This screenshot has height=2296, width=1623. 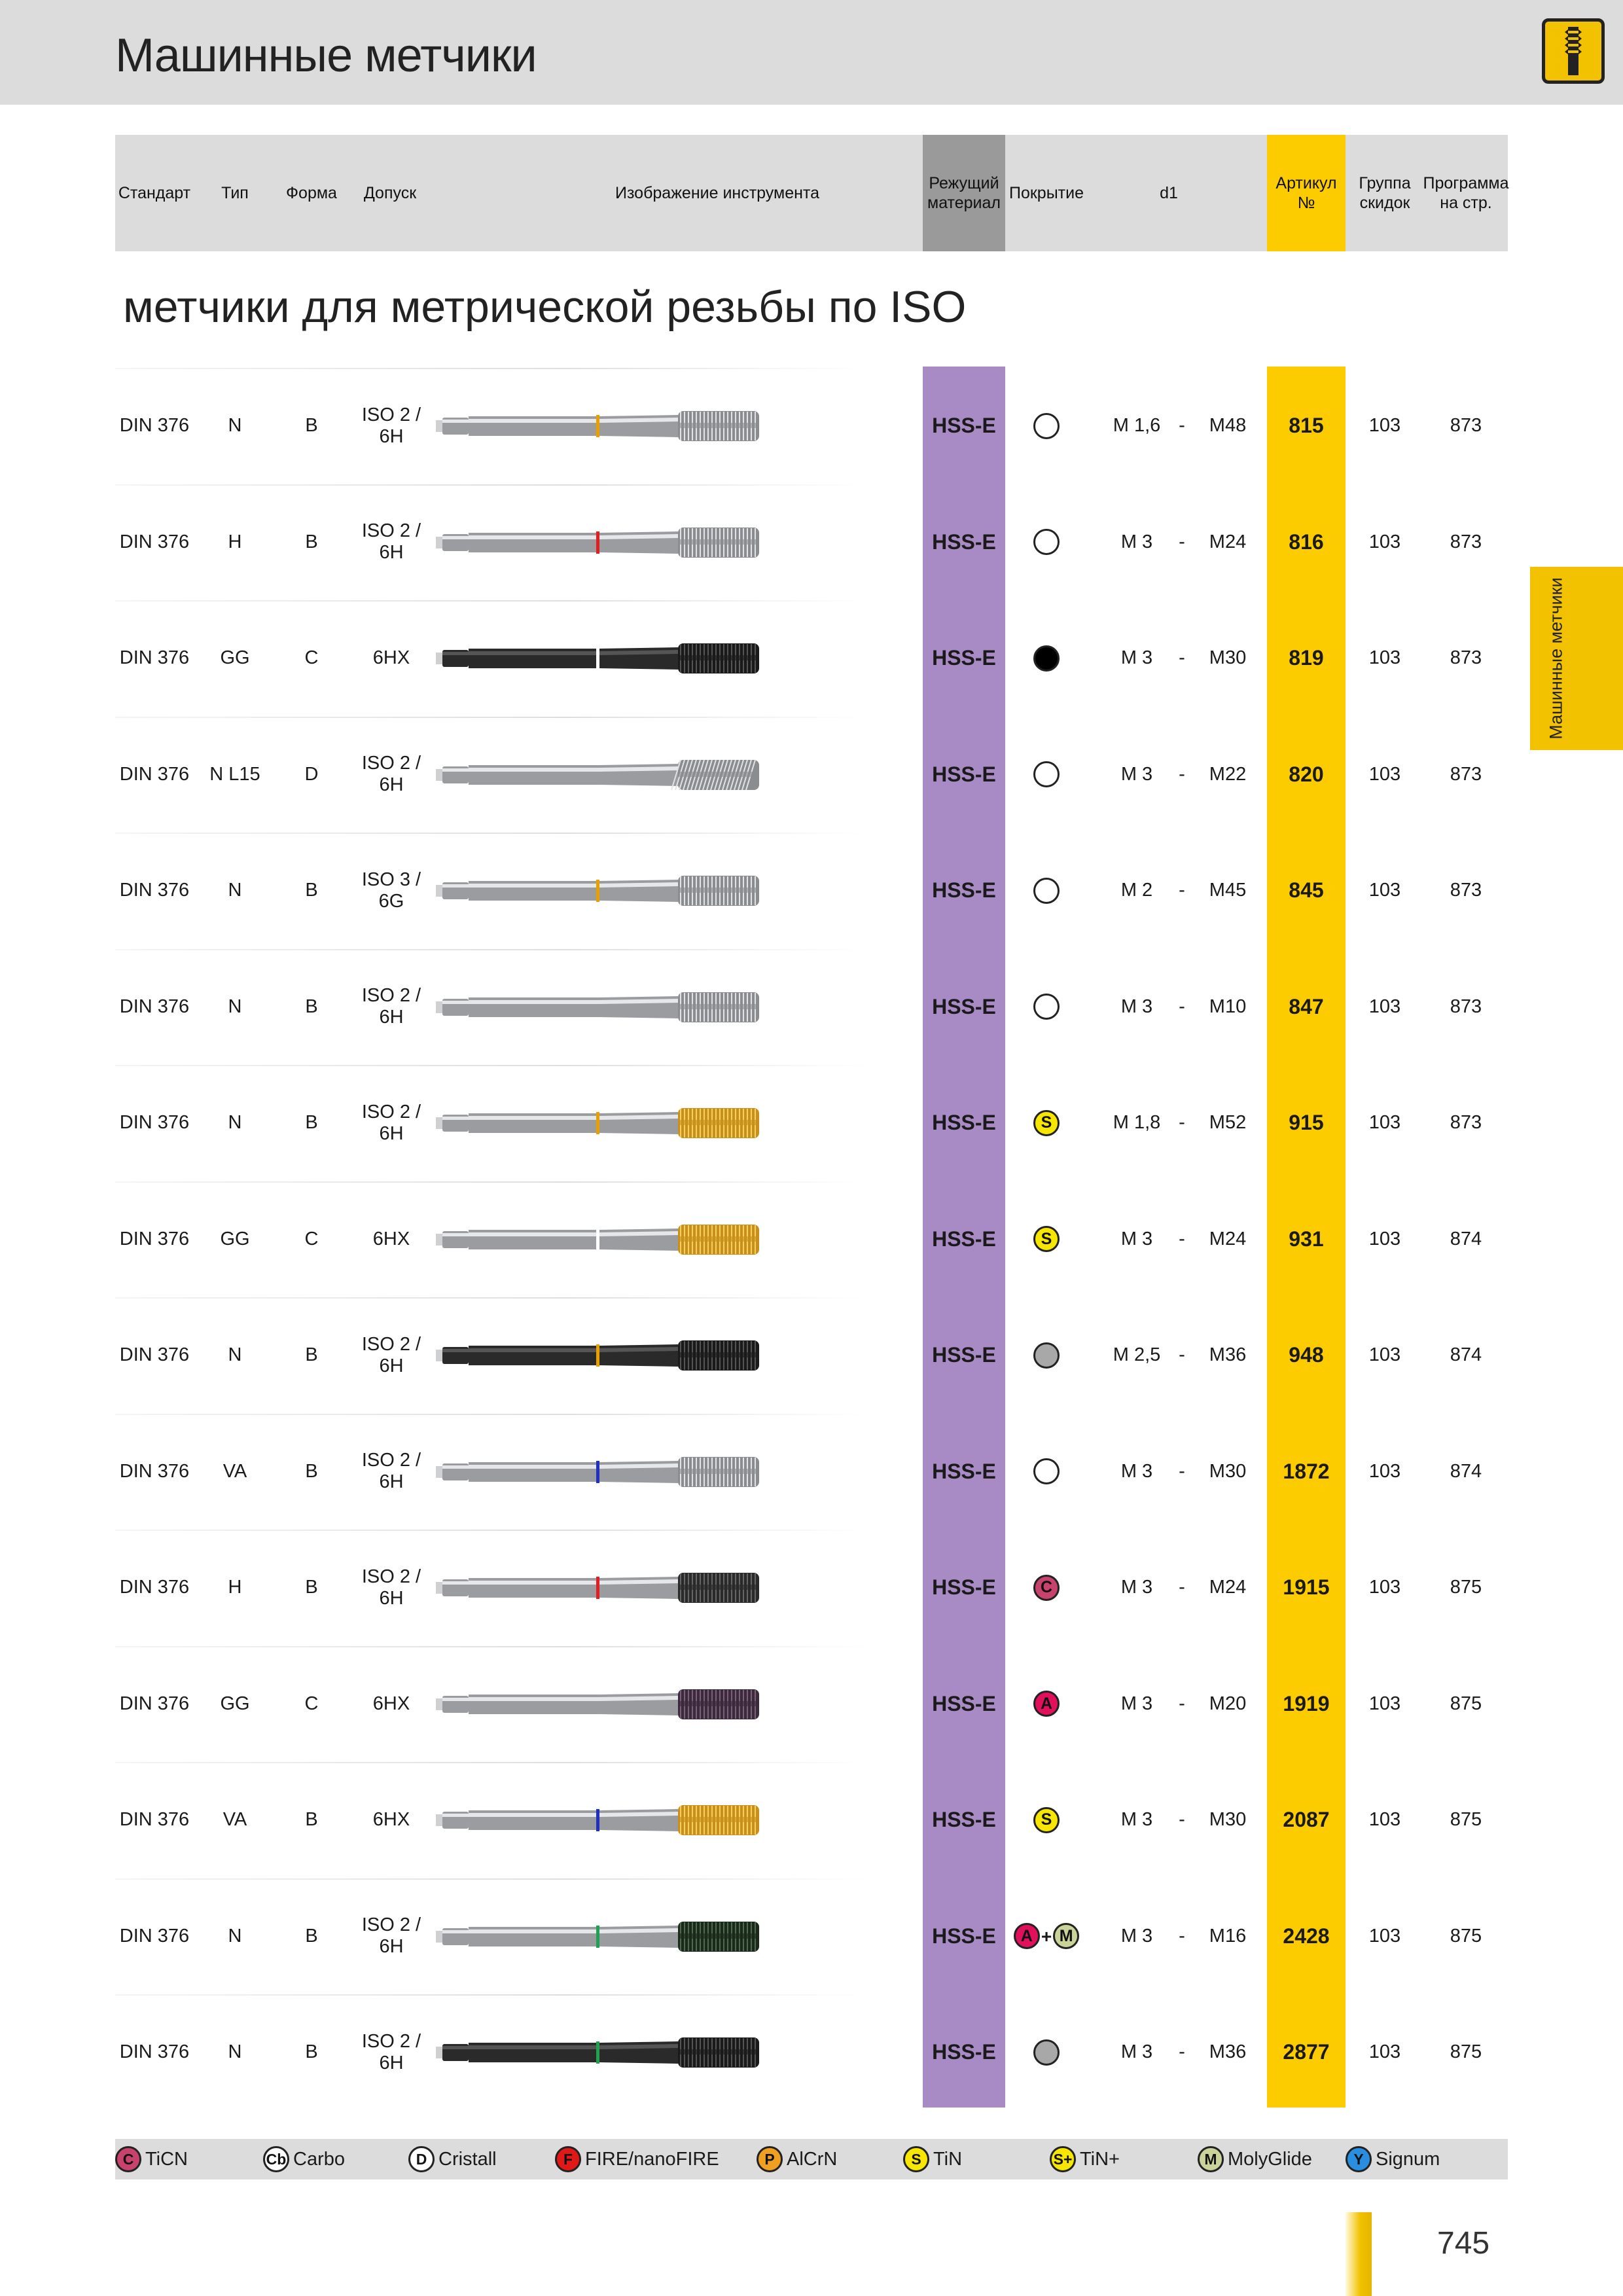 What do you see at coordinates (1228, 1703) in the screenshot?
I see `cell-d1-to: M20` at bounding box center [1228, 1703].